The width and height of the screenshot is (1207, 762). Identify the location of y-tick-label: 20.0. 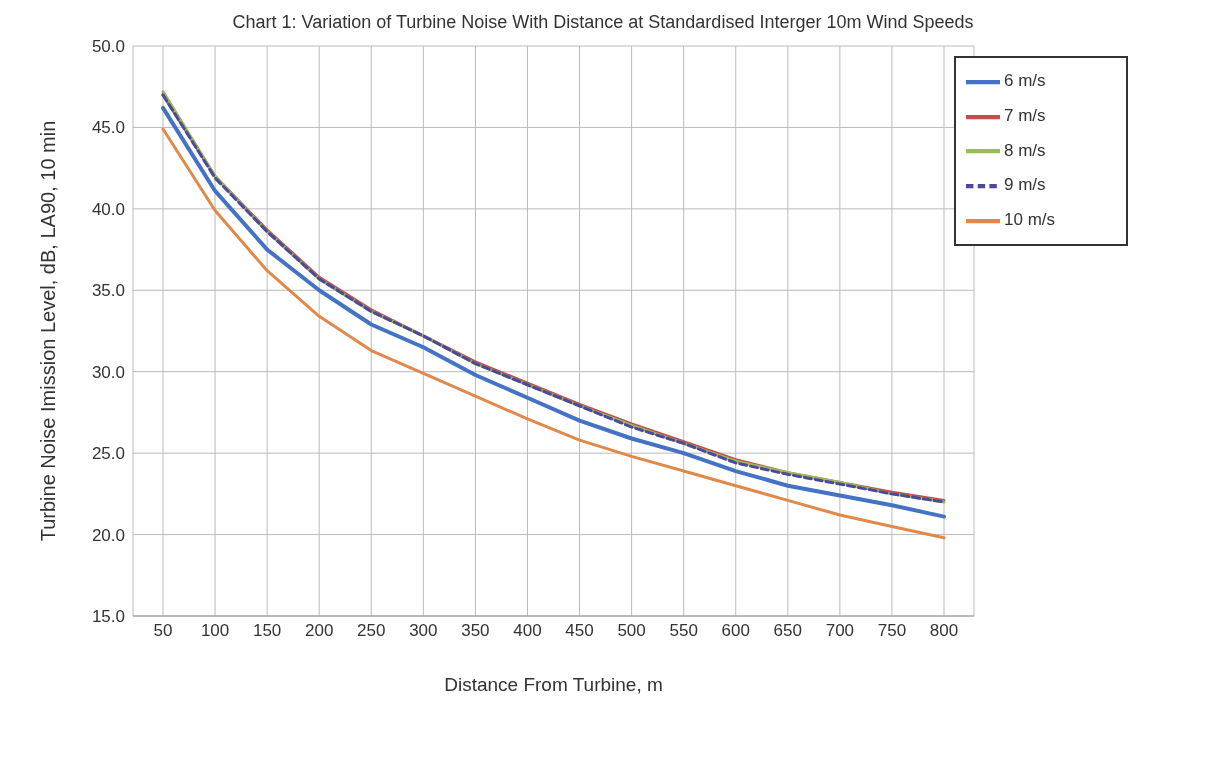
(108, 535).